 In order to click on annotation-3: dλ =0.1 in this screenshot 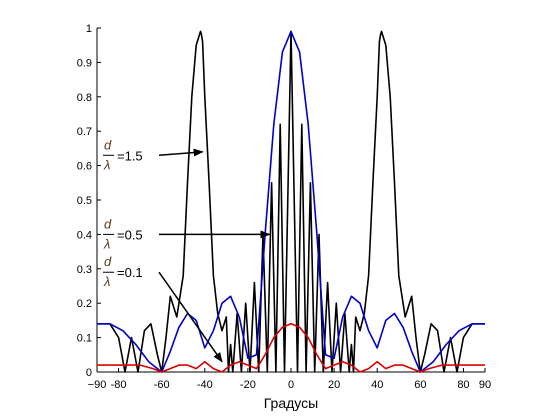, I will do `click(163, 308)`.